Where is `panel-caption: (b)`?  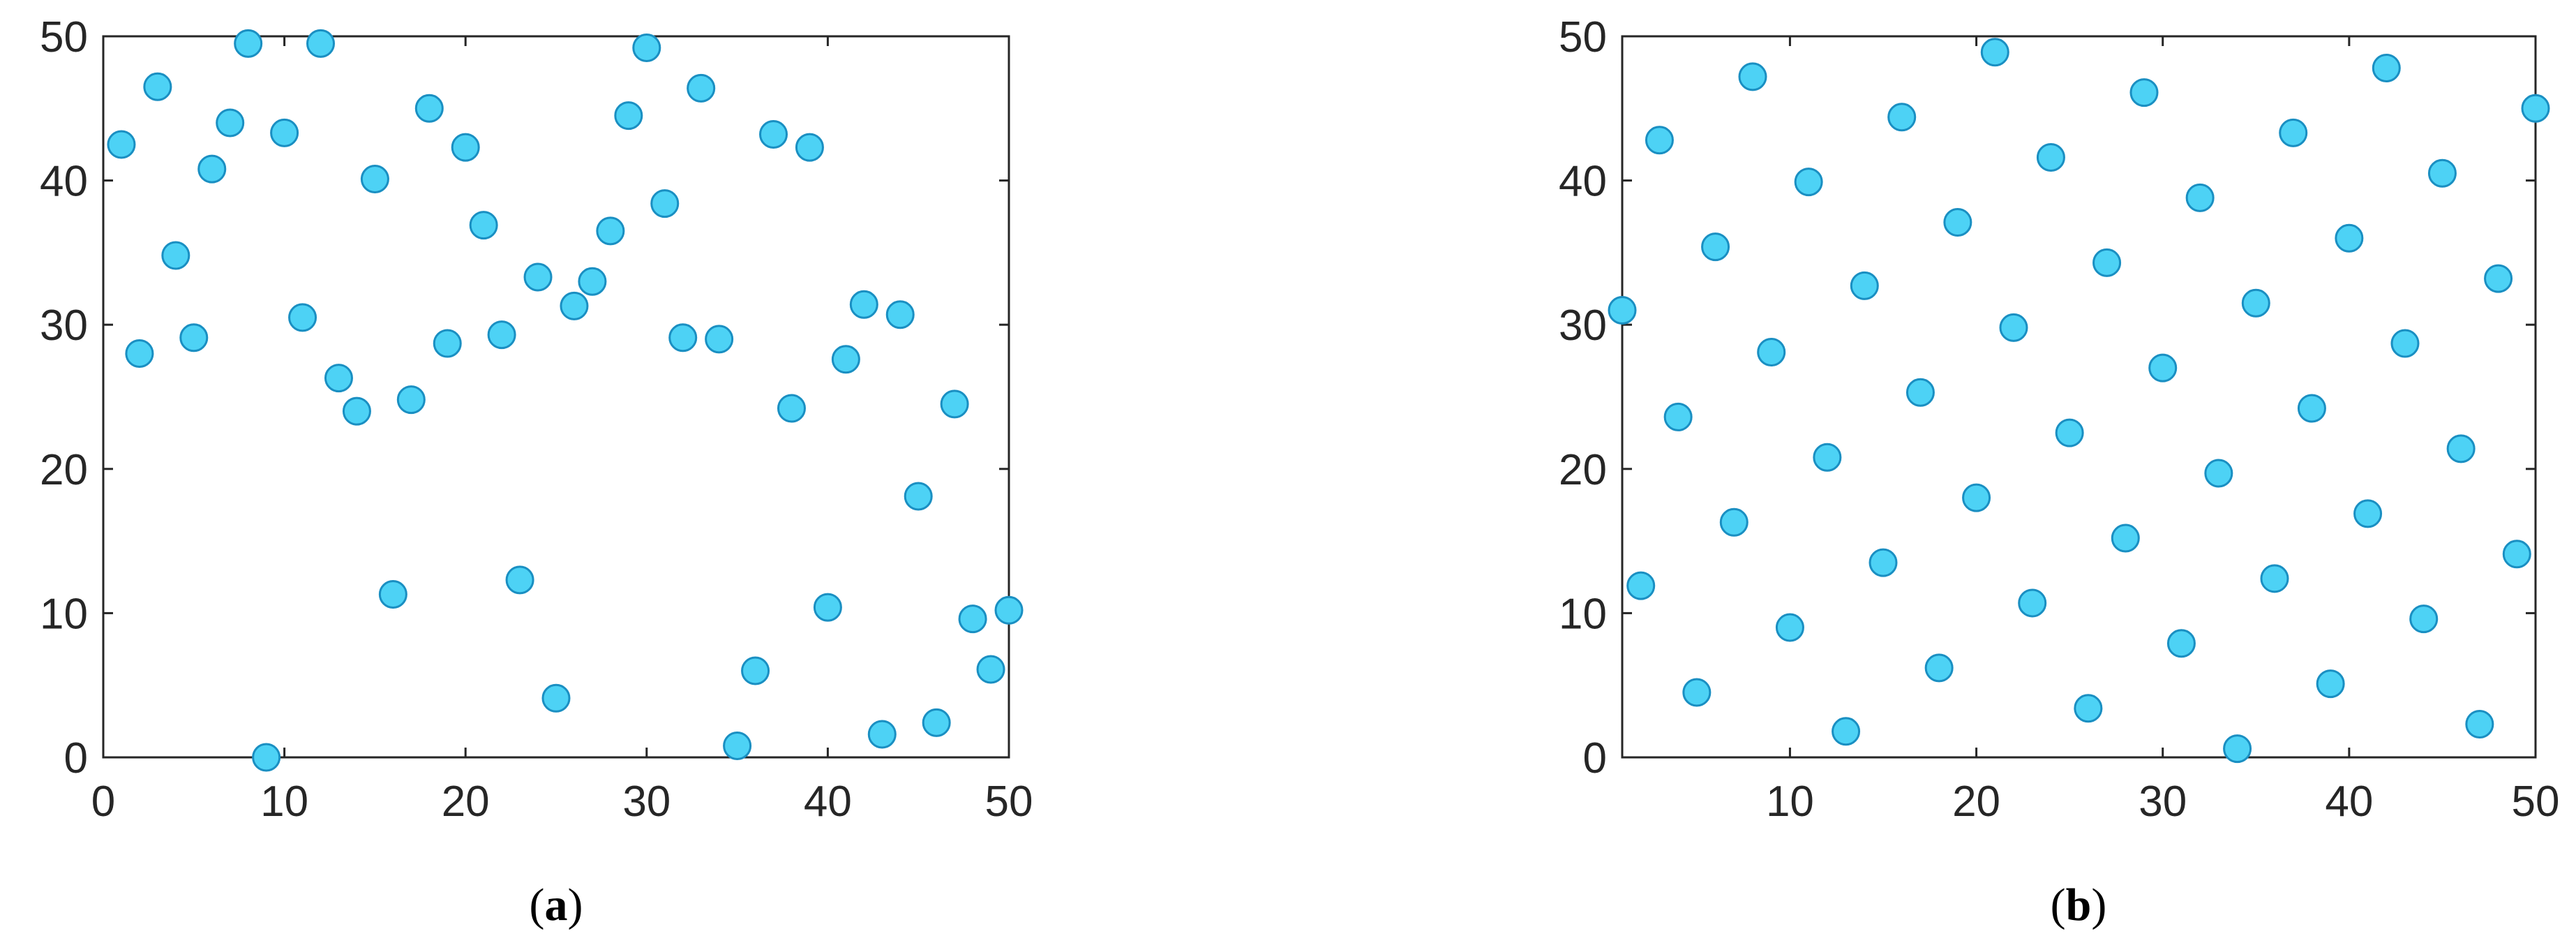 panel-caption: (b) is located at coordinates (2079, 905).